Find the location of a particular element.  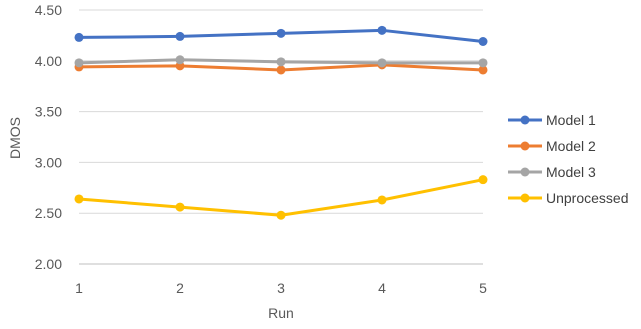

x-tick-label: 3 is located at coordinates (281, 288).